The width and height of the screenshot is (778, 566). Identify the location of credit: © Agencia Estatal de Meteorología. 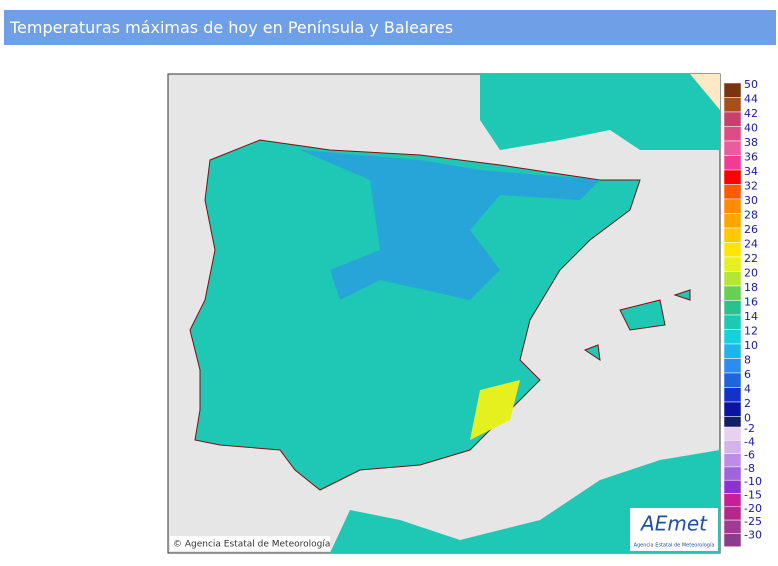
(251, 545).